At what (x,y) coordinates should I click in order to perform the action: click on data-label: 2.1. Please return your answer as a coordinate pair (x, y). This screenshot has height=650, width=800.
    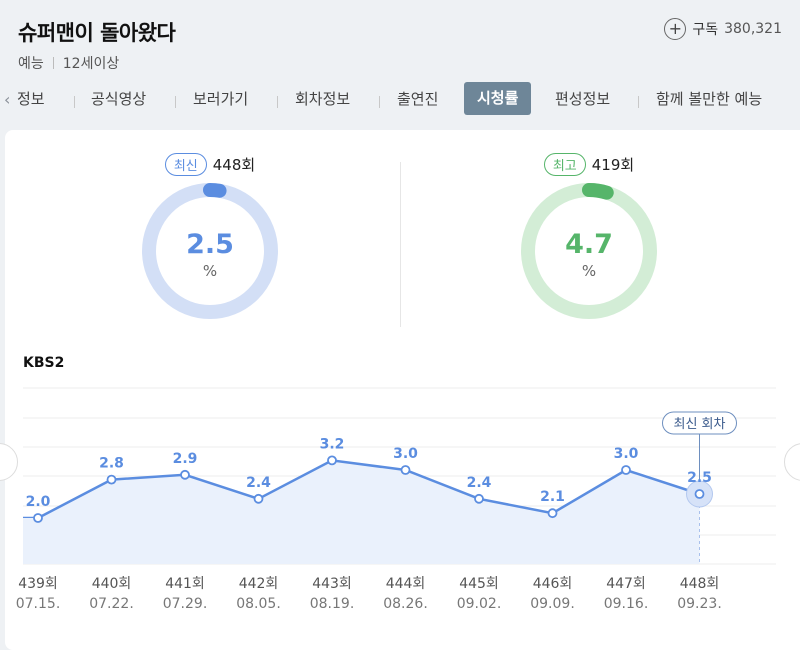
    Looking at the image, I should click on (552, 497).